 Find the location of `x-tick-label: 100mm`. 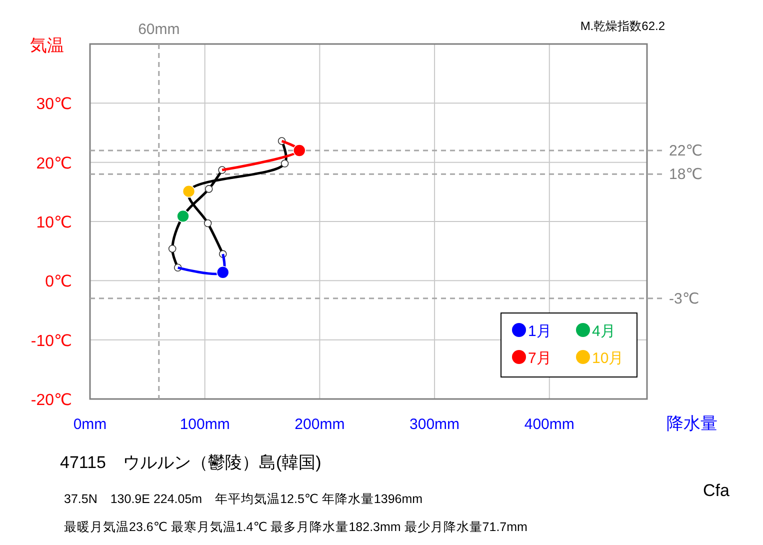

x-tick-label: 100mm is located at coordinates (205, 424).